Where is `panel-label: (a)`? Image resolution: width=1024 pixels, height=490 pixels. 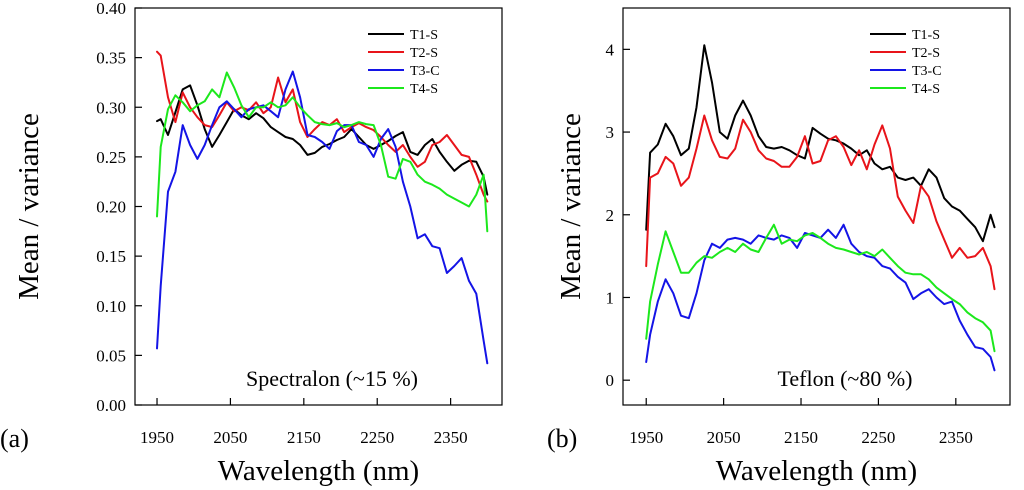
panel-label: (a) is located at coordinates (14, 438).